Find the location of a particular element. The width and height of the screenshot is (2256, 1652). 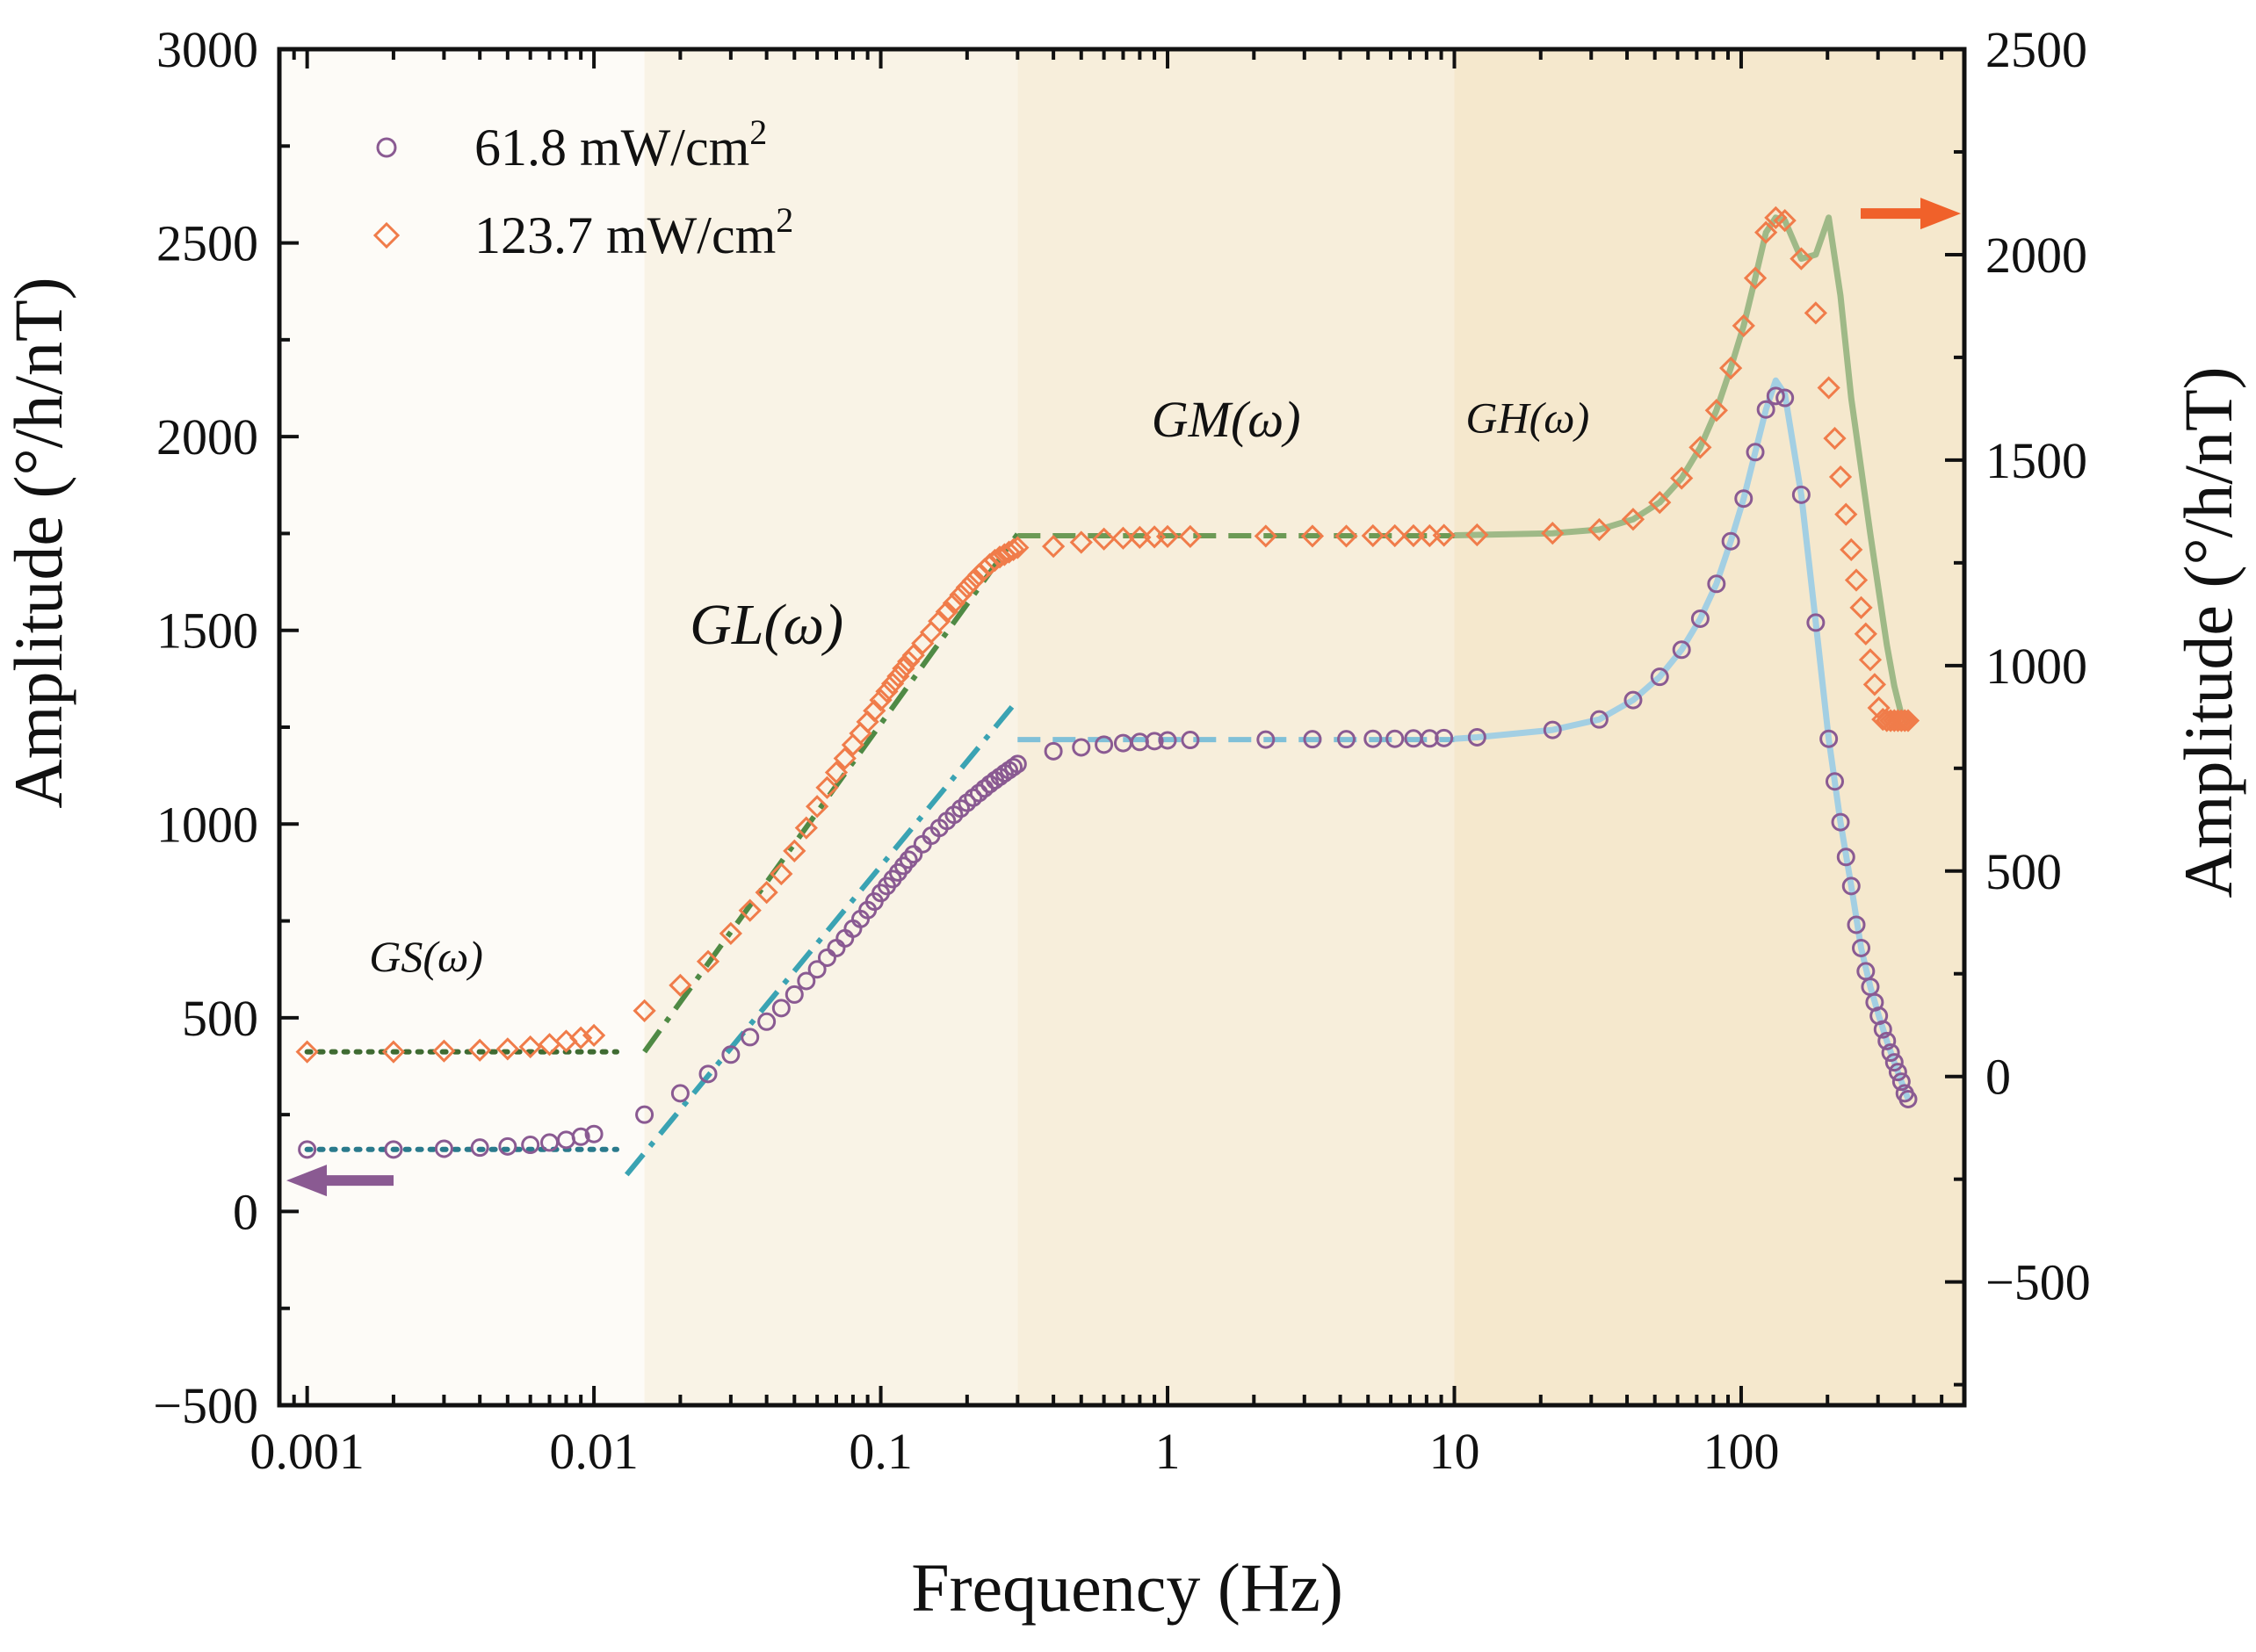

y-right-tick-label: 2500 is located at coordinates (2036, 49).